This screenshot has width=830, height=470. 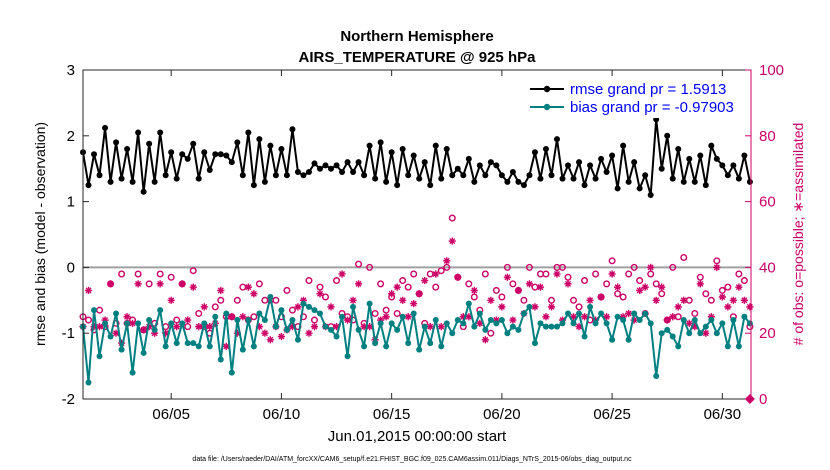 I want to click on x-tick-label: 06/05, so click(x=171, y=414).